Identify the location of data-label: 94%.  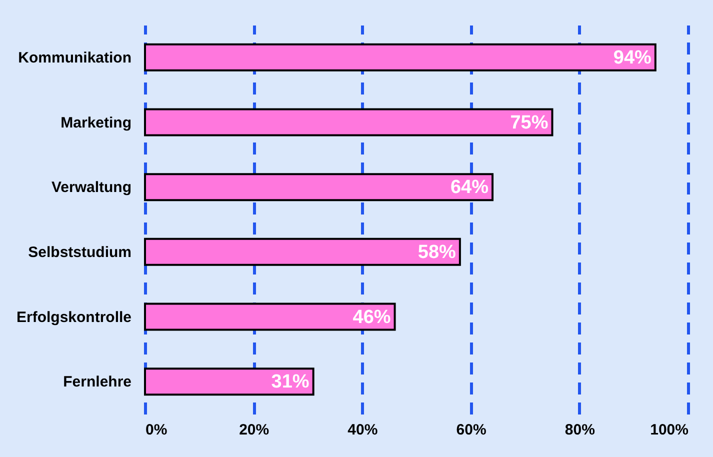
(632, 57).